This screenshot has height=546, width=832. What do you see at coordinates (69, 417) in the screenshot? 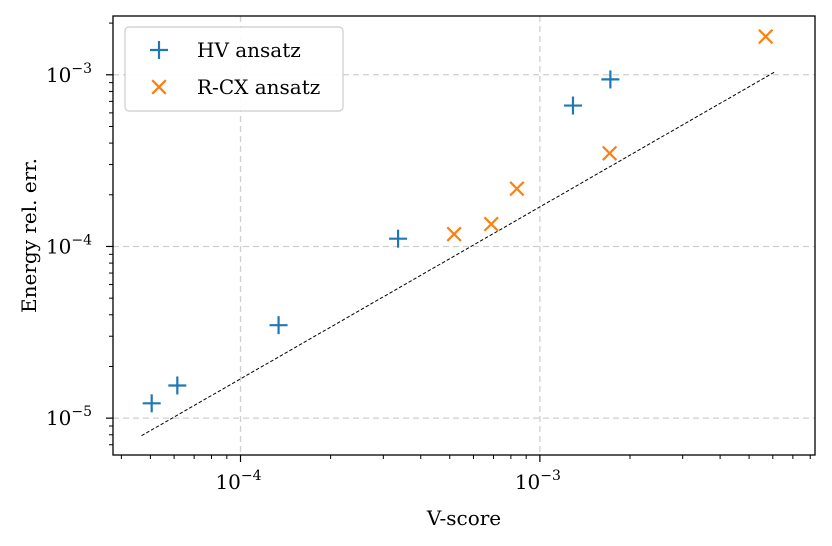
I see `y-tick-label: 10⁻⁵` at bounding box center [69, 417].